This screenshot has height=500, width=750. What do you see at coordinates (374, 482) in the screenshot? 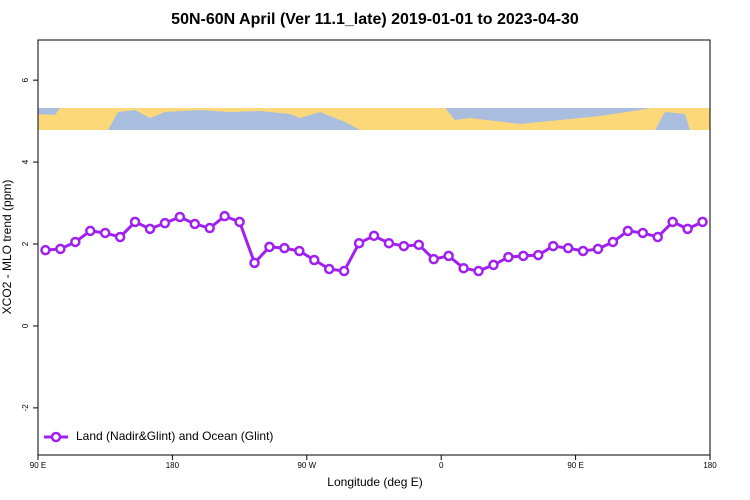
I see `x-axis-label: Longitude (deg E)` at bounding box center [374, 482].